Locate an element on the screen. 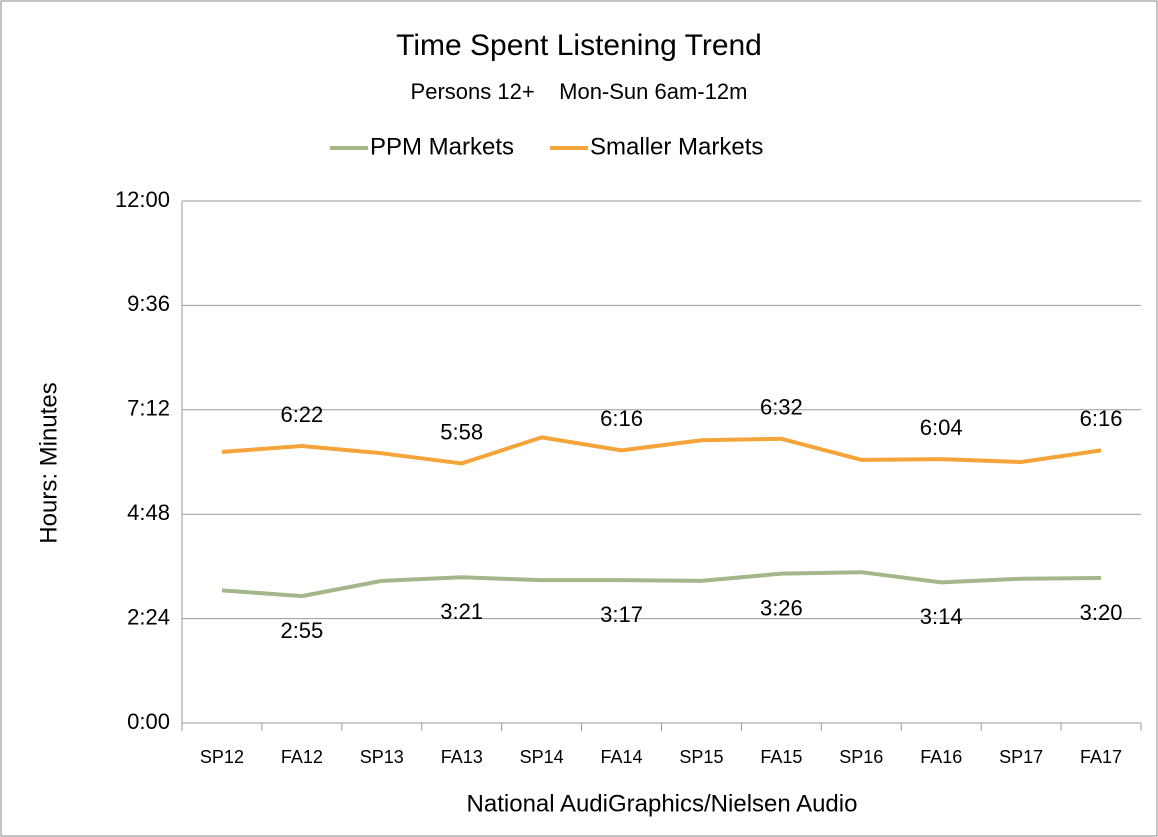 The height and width of the screenshot is (837, 1158). x-tick-label: SP17 is located at coordinates (1021, 757).